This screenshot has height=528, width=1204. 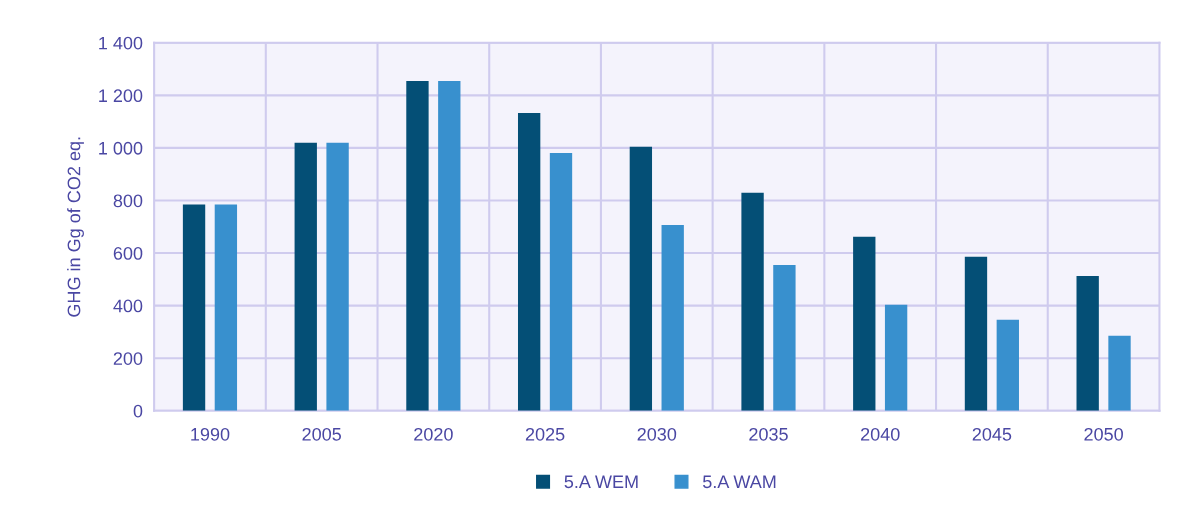 What do you see at coordinates (121, 43) in the screenshot?
I see `y-tick-label: 1 400` at bounding box center [121, 43].